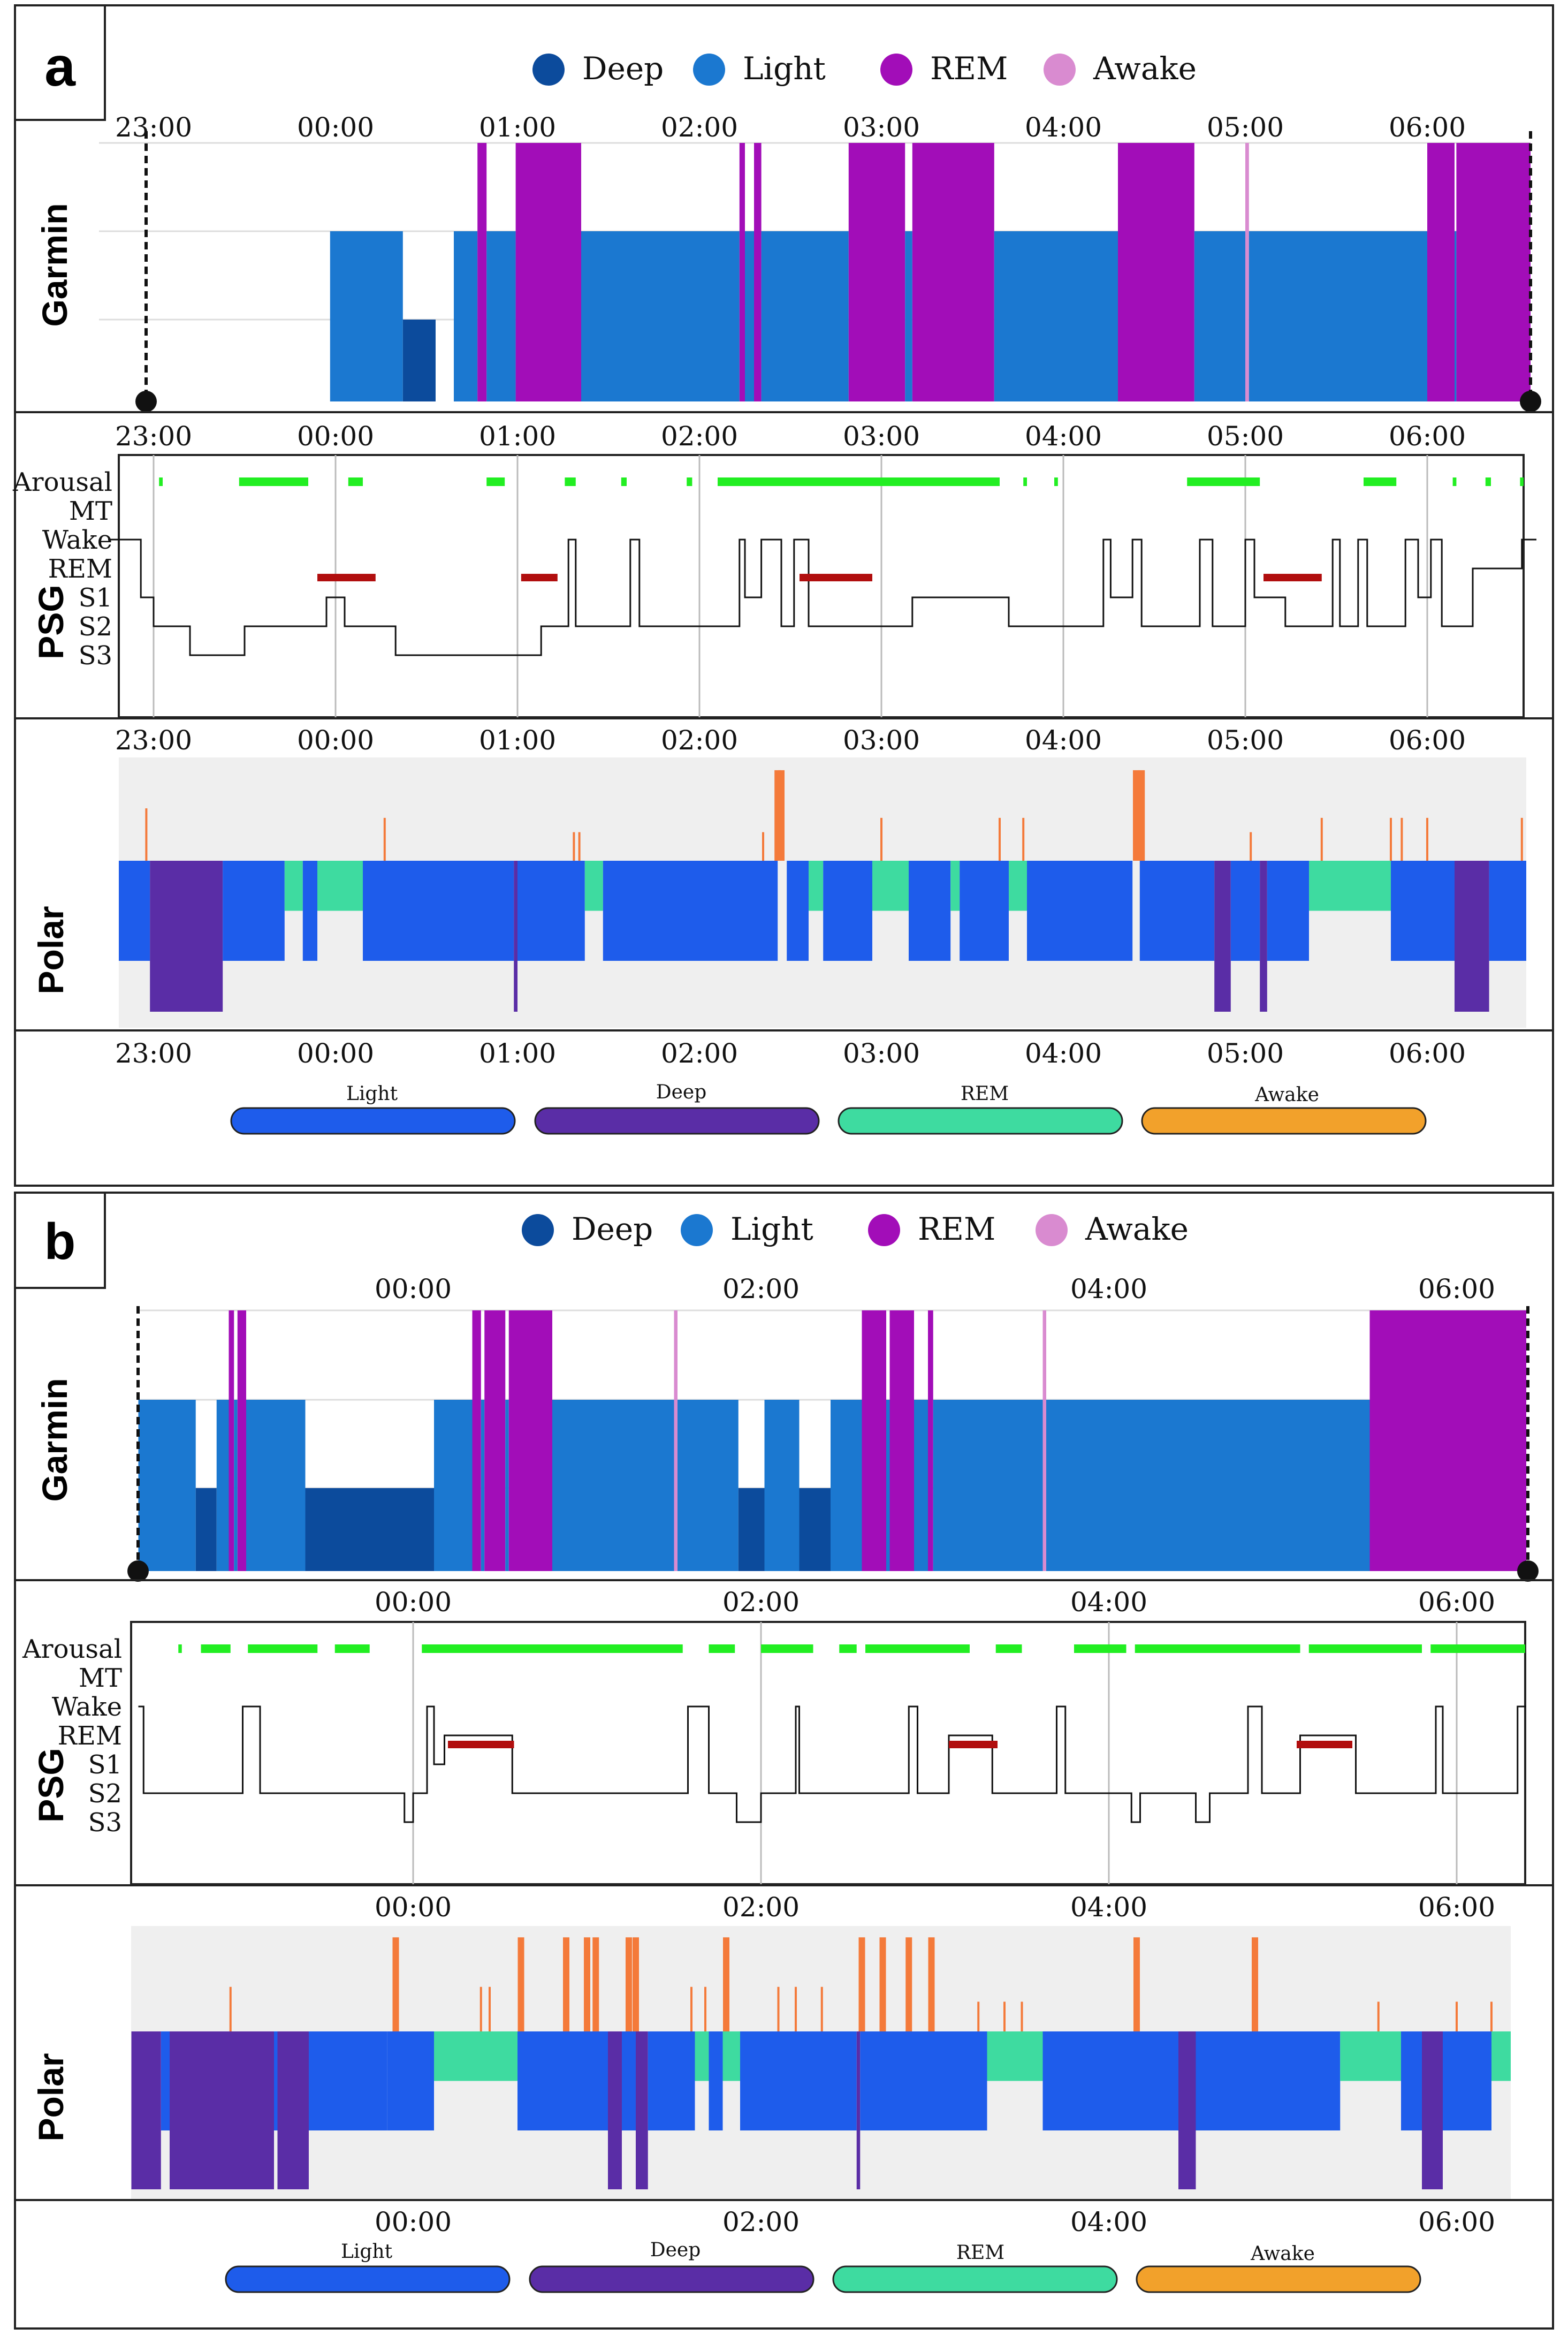 The image size is (1568, 2336). Describe the element at coordinates (62, 482) in the screenshot. I see `stage-label-arousal: Arousal` at that location.